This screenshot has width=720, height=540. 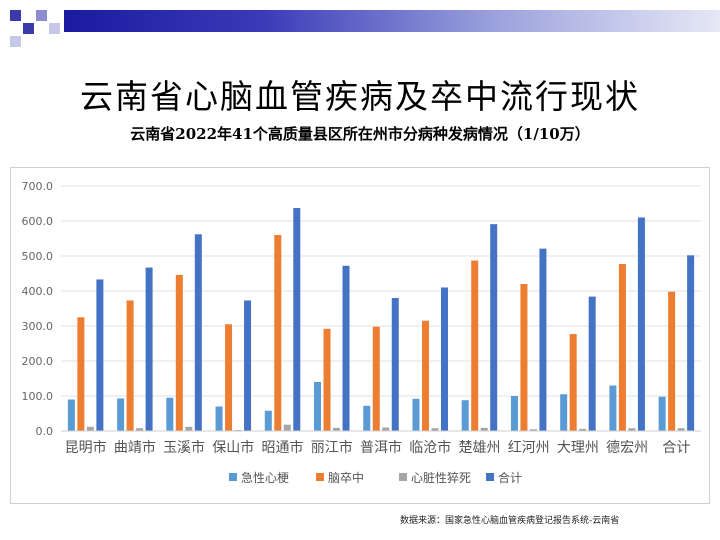 What do you see at coordinates (38, 221) in the screenshot?
I see `y-tick-label: 600.0` at bounding box center [38, 221].